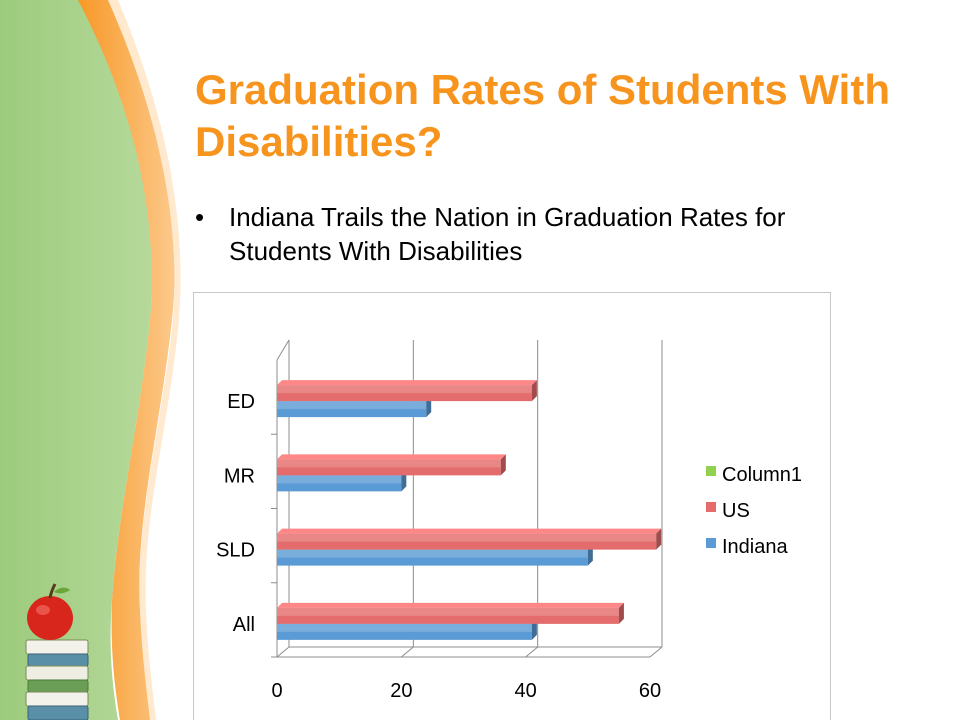 The image size is (960, 720). What do you see at coordinates (754, 511) in the screenshot?
I see `chart-legend: Column1 US Indiana` at bounding box center [754, 511].